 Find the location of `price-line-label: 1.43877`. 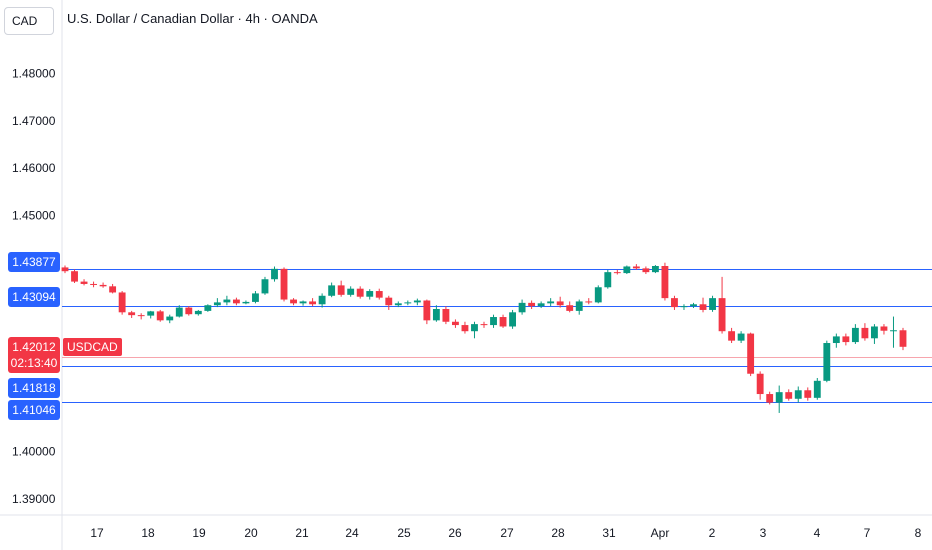

price-line-label: 1.43877 is located at coordinates (34, 262).